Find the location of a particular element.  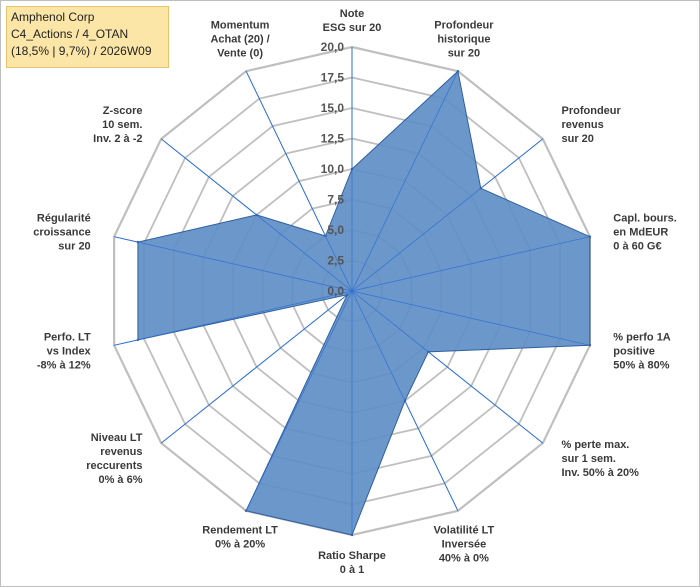

axis-label: Note ESG sur 20 is located at coordinates (352, 21).